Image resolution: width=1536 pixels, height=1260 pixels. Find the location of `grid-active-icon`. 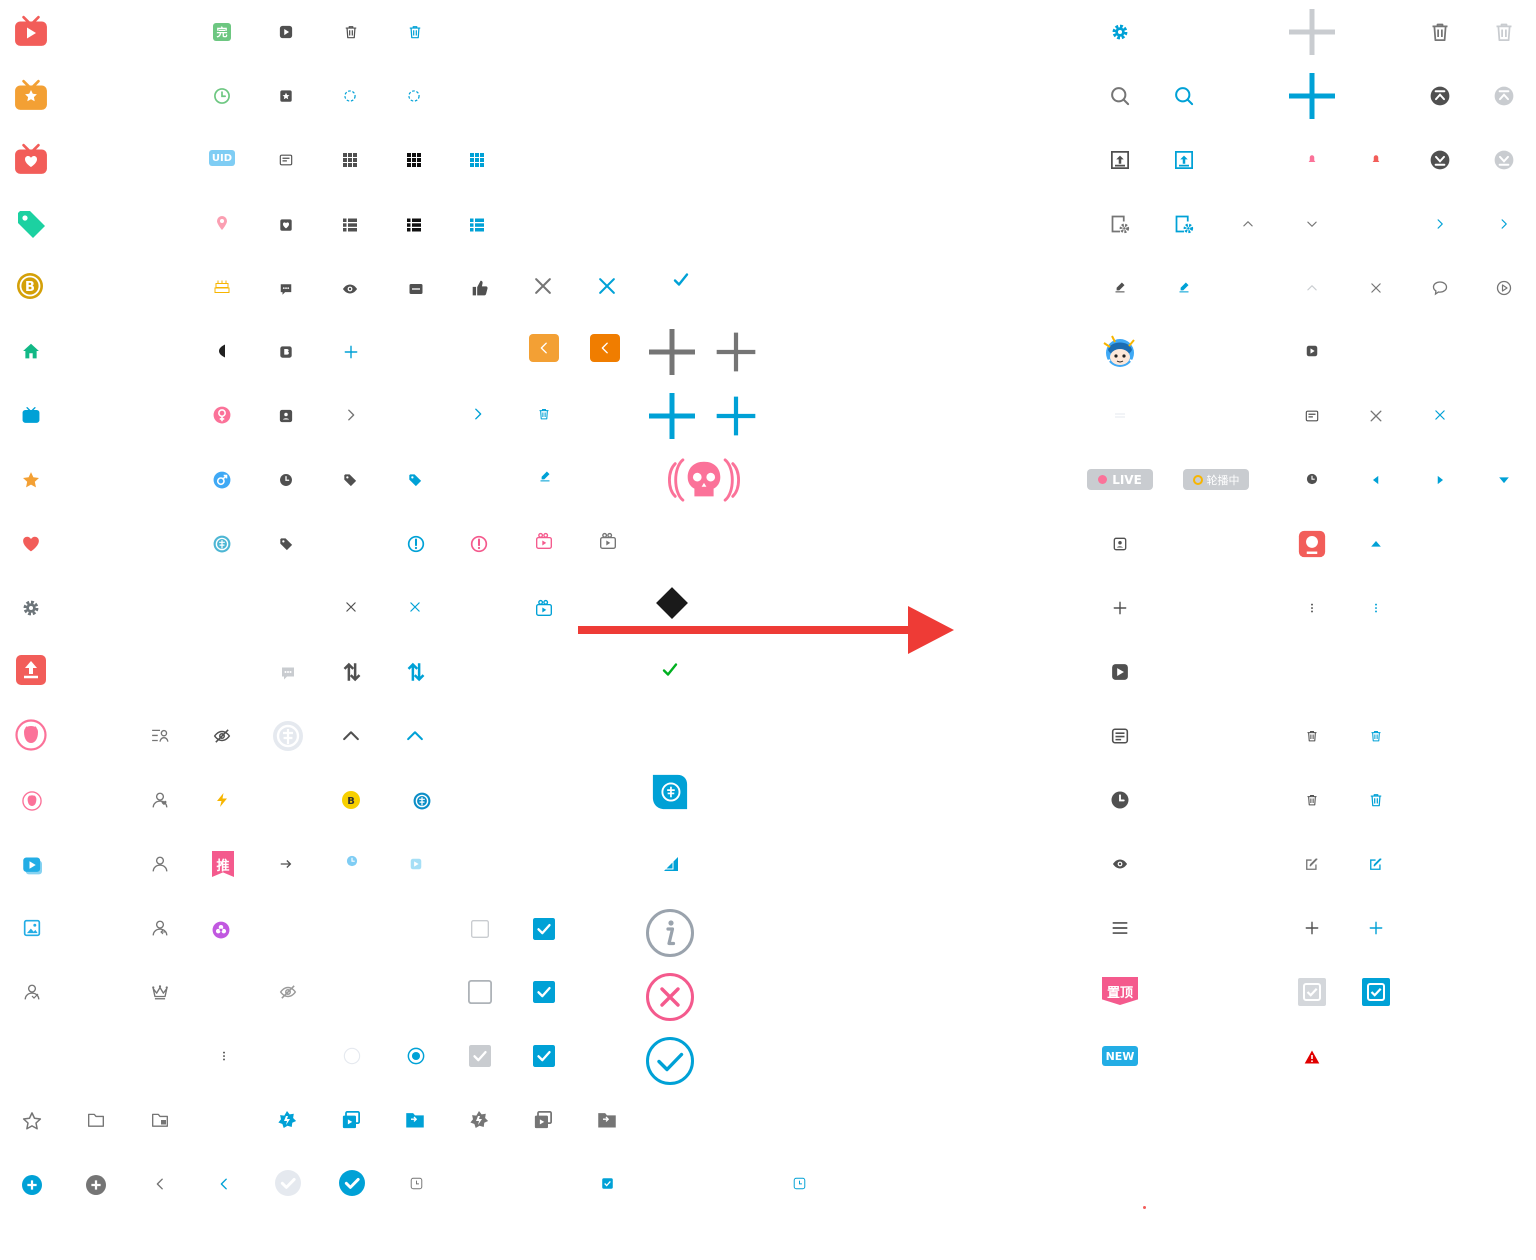

grid-active-icon is located at coordinates (414, 160).